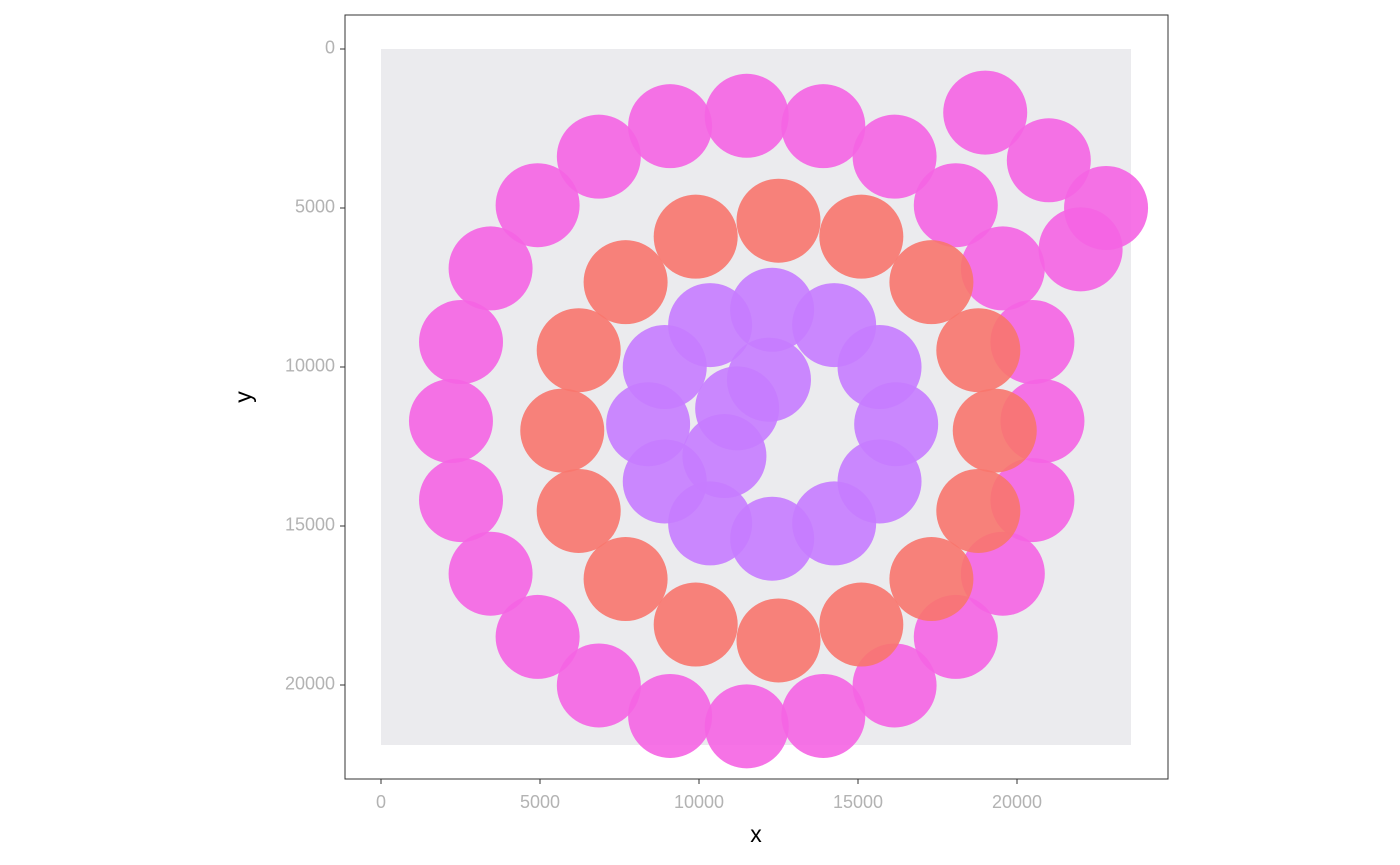 Image resolution: width=1400 pixels, height=865 pixels. I want to click on y-tick-label: 0, so click(330, 48).